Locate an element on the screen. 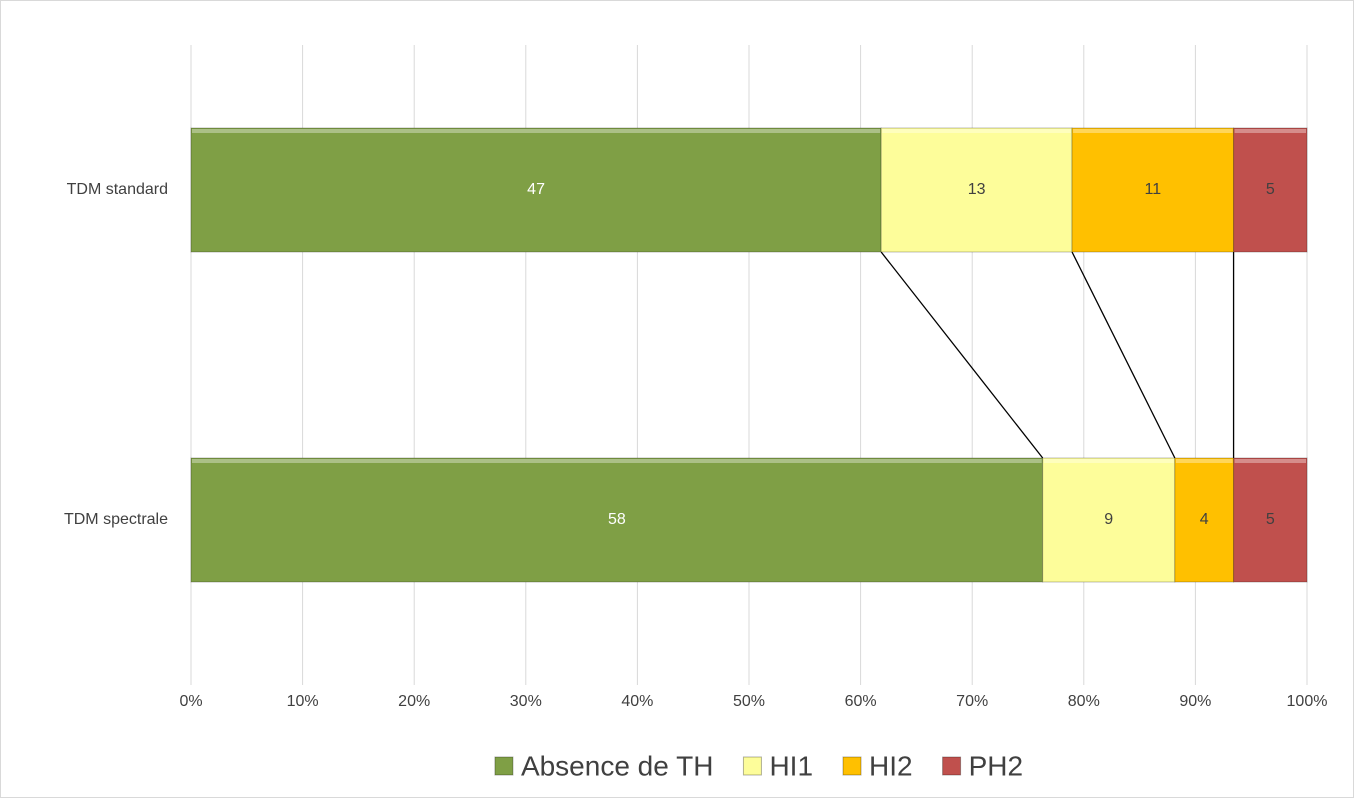 The height and width of the screenshot is (798, 1354). x-tick-label: 80% is located at coordinates (1084, 701).